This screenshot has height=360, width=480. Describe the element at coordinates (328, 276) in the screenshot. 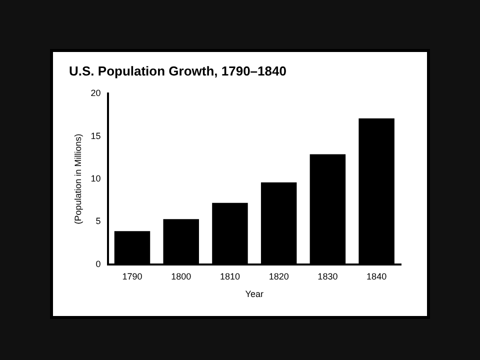

I see `x-tick-label: 1830` at that location.